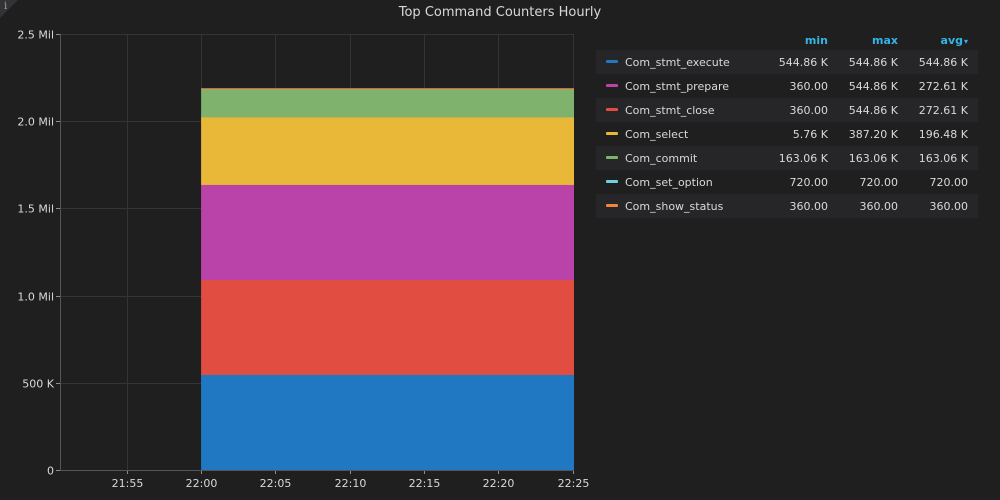  I want to click on legend-min-value: 720.00, so click(803, 182).